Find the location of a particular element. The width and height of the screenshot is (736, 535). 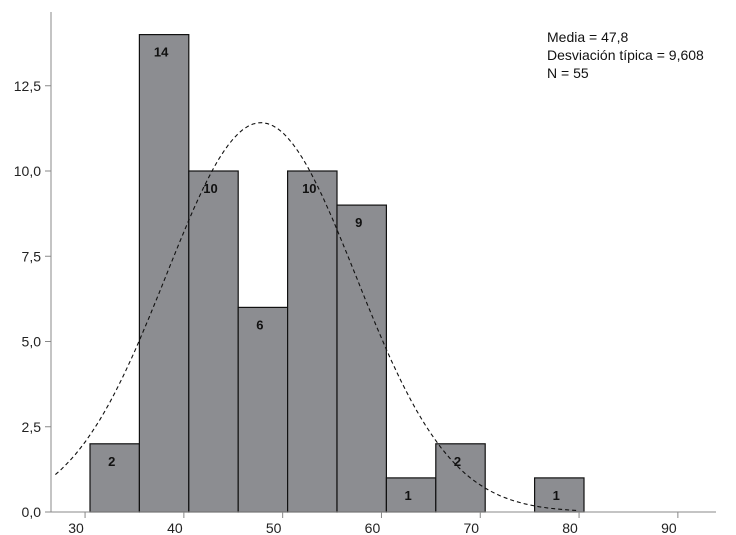

y-tick-label: 5,0 is located at coordinates (32, 342).